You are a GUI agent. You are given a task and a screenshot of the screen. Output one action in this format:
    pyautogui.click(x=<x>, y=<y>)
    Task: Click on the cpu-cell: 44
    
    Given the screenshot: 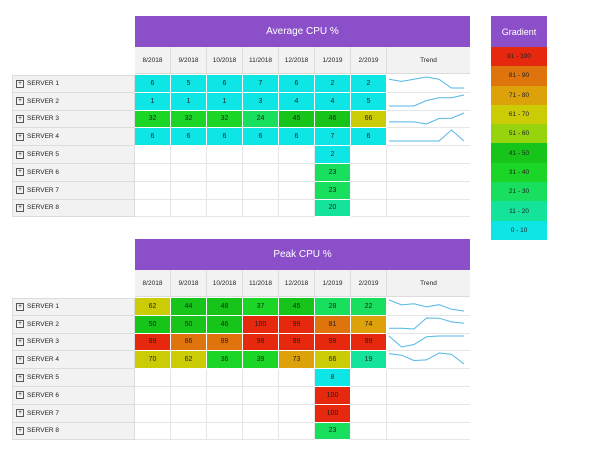 What is the action you would take?
    pyautogui.click(x=189, y=307)
    